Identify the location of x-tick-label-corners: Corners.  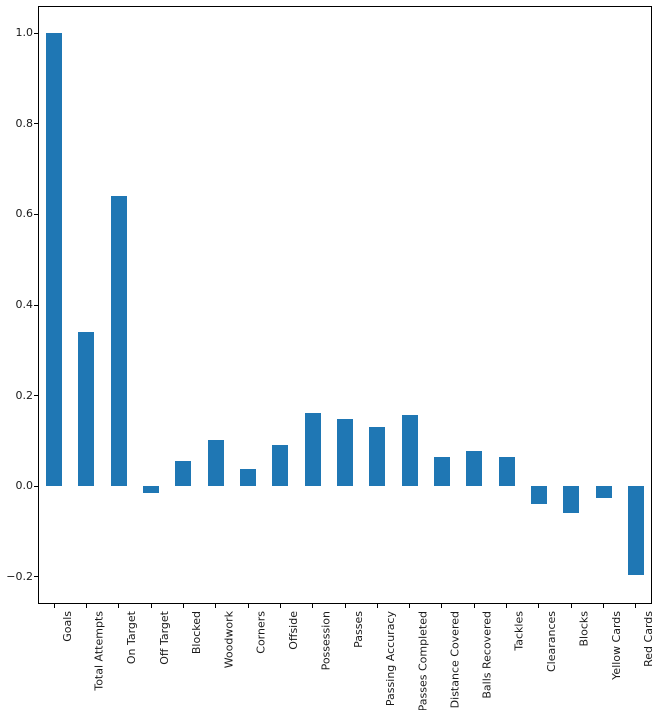
(261, 632).